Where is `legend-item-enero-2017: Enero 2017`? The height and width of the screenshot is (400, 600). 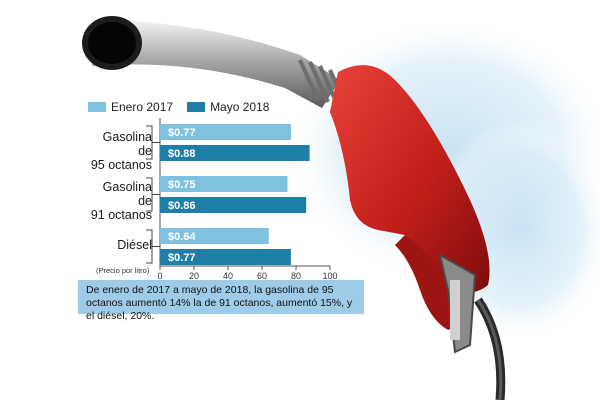 legend-item-enero-2017: Enero 2017 is located at coordinates (130, 107).